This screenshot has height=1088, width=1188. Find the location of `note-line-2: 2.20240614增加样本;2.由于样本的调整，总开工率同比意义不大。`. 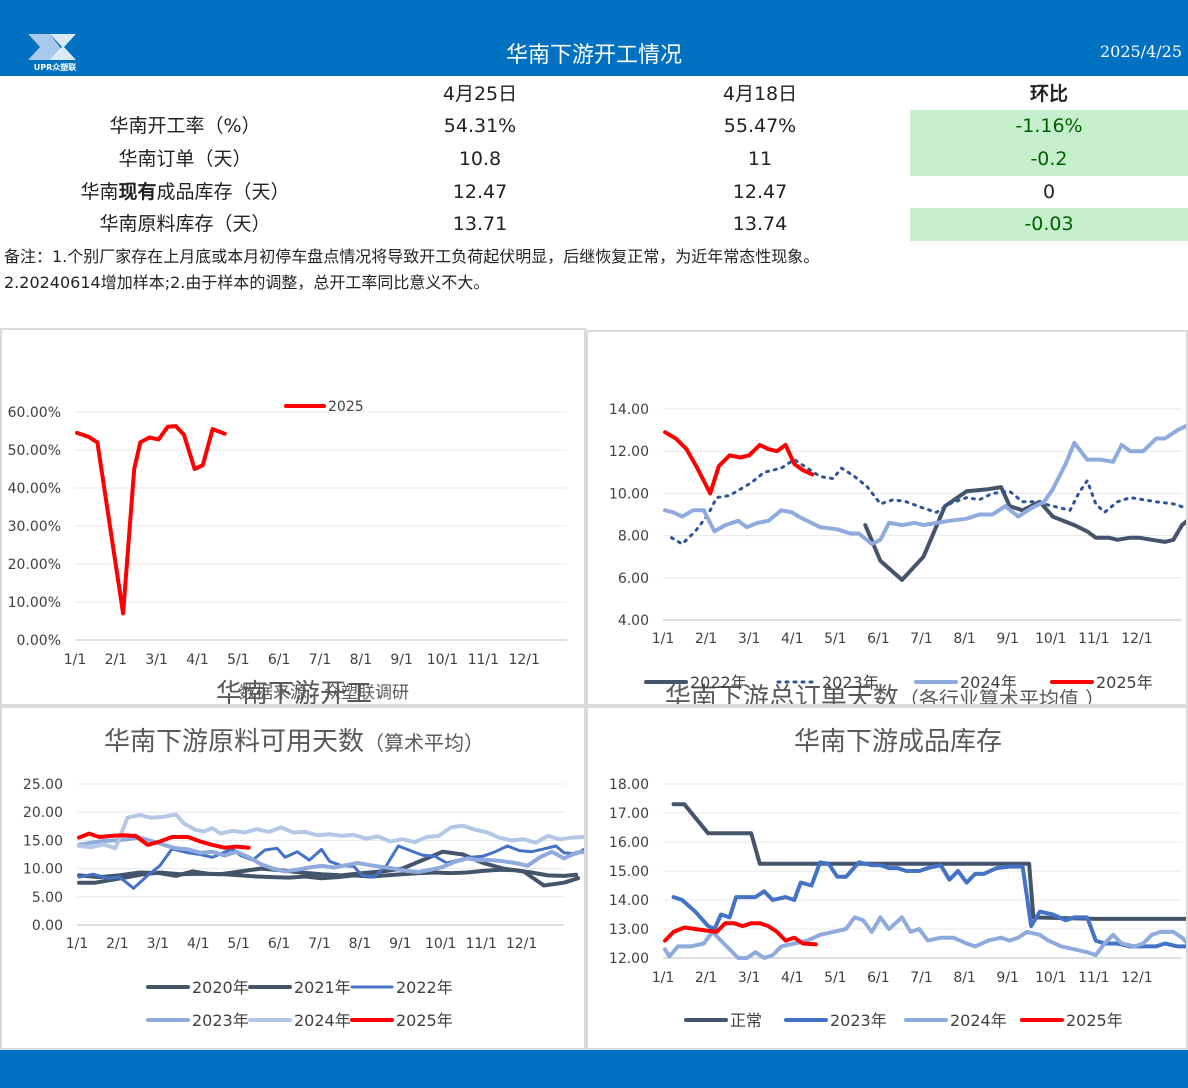

note-line-2: 2.20240614增加样本;2.由于样本的调整，总开工率同比意义不大。 is located at coordinates (247, 282).